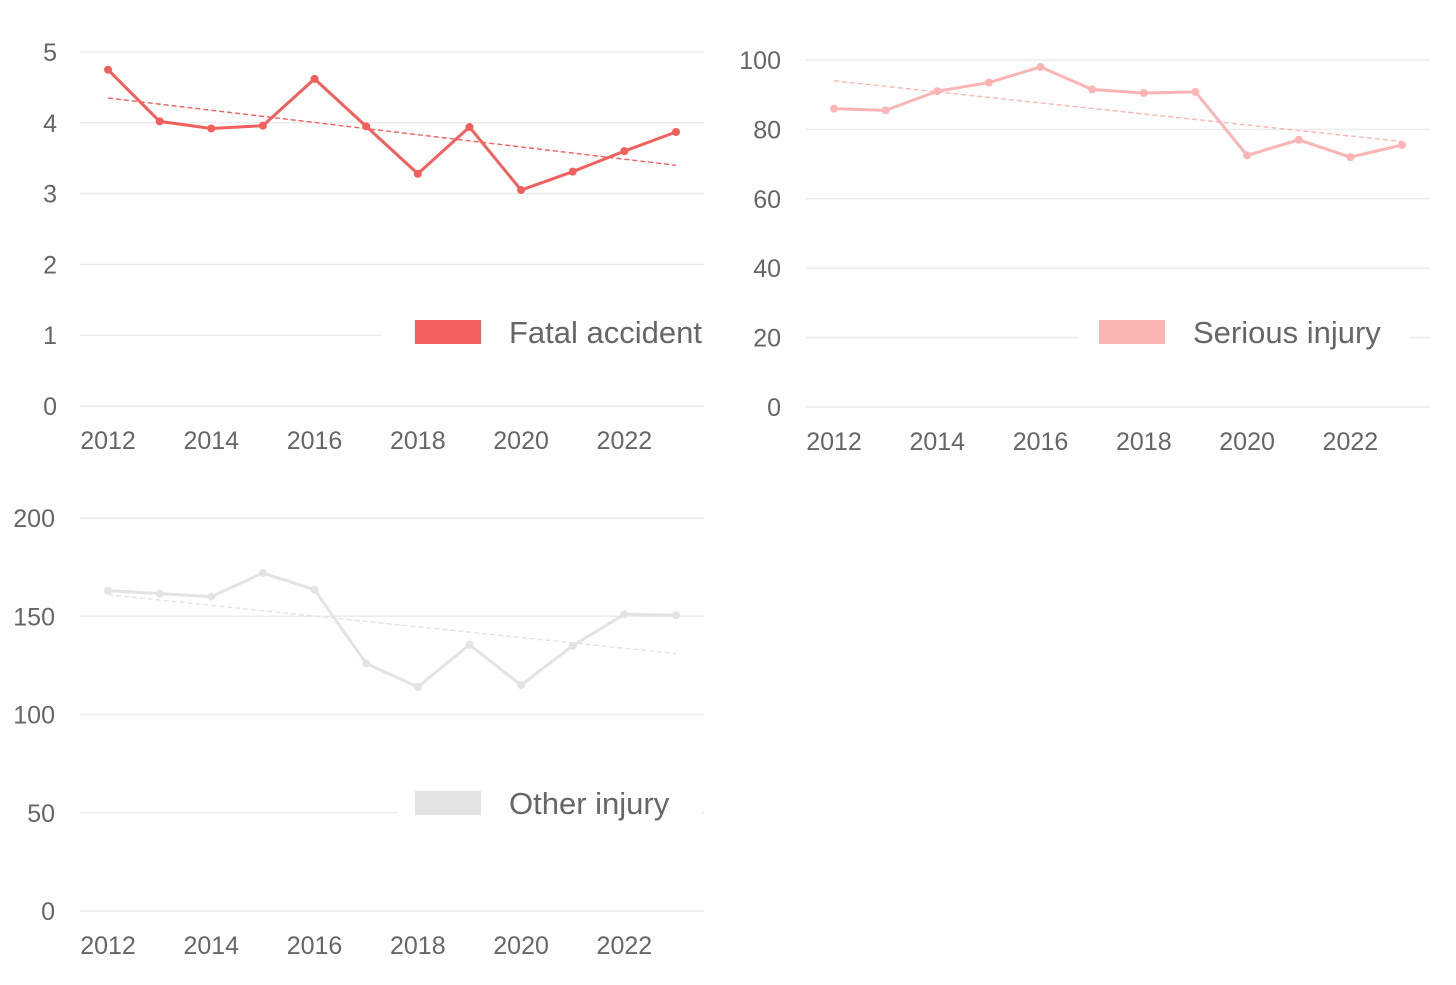 The image size is (1456, 985). I want to click on y-tick-label: 150, so click(34, 617).